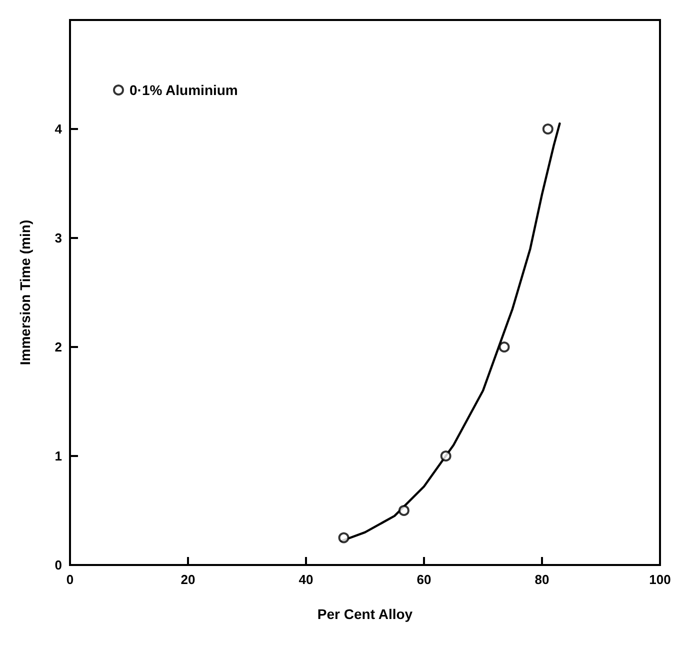  I want to click on y-tick-label: 0, so click(58, 565).